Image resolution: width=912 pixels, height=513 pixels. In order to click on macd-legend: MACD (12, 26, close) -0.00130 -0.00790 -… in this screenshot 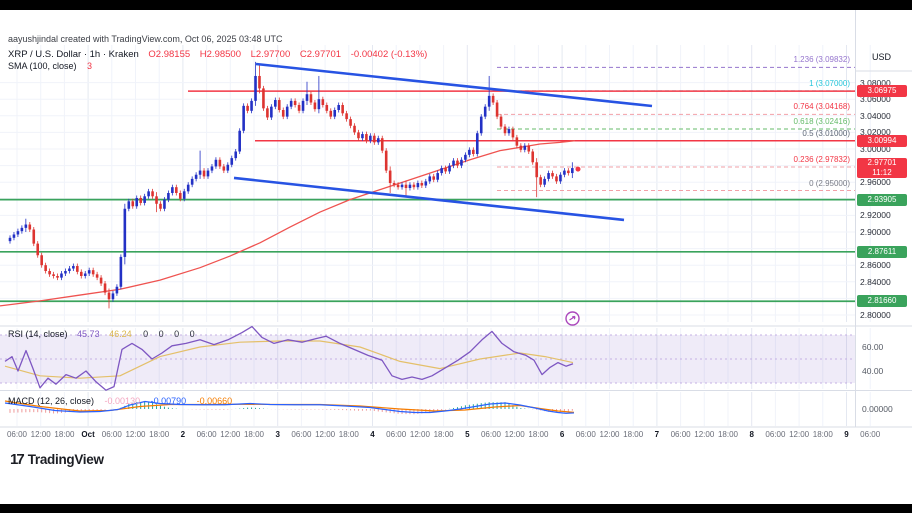, I will do `click(120, 401)`.